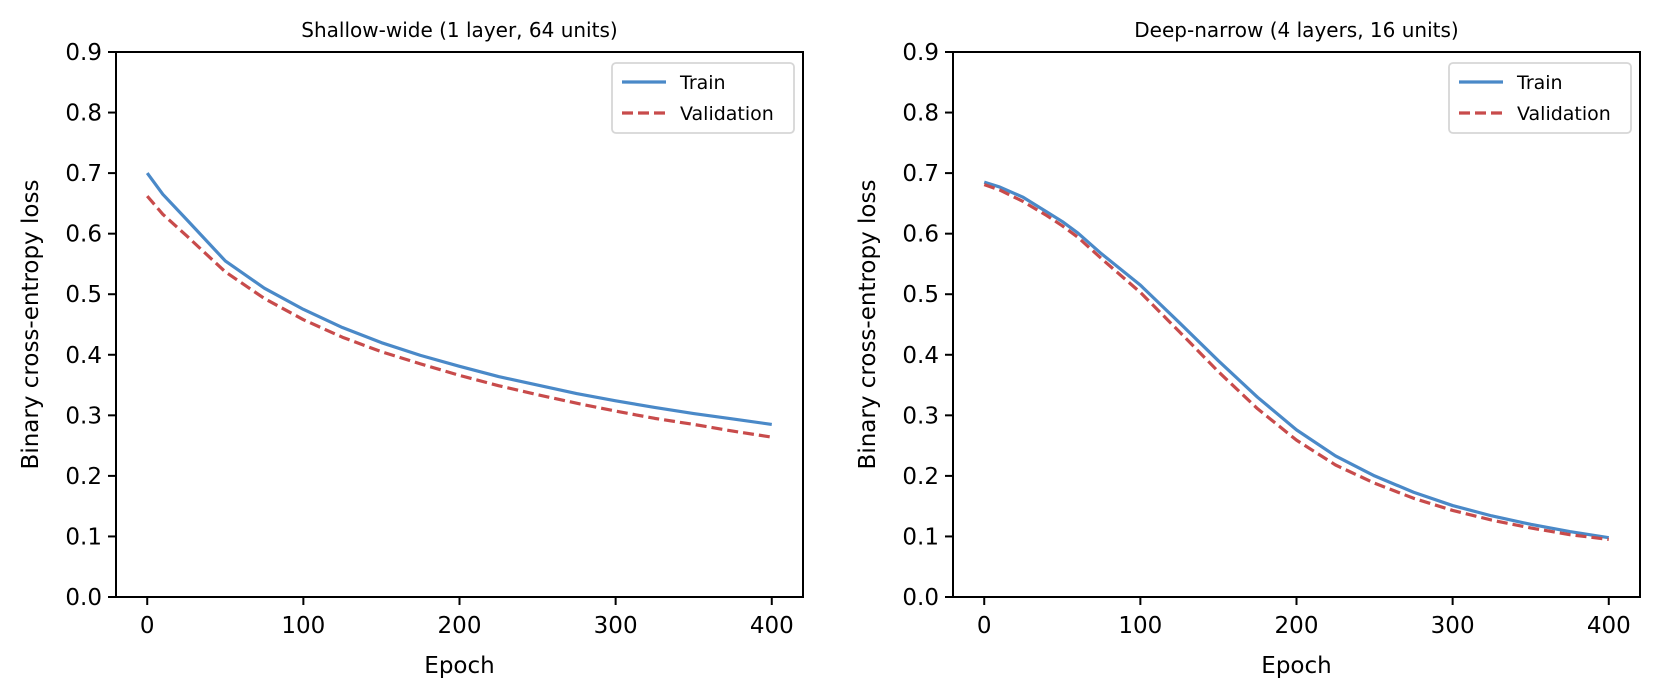 The width and height of the screenshot is (1659, 698). I want to click on chart-title: Shallow-wide (1 layer, 64 units), so click(459, 30).